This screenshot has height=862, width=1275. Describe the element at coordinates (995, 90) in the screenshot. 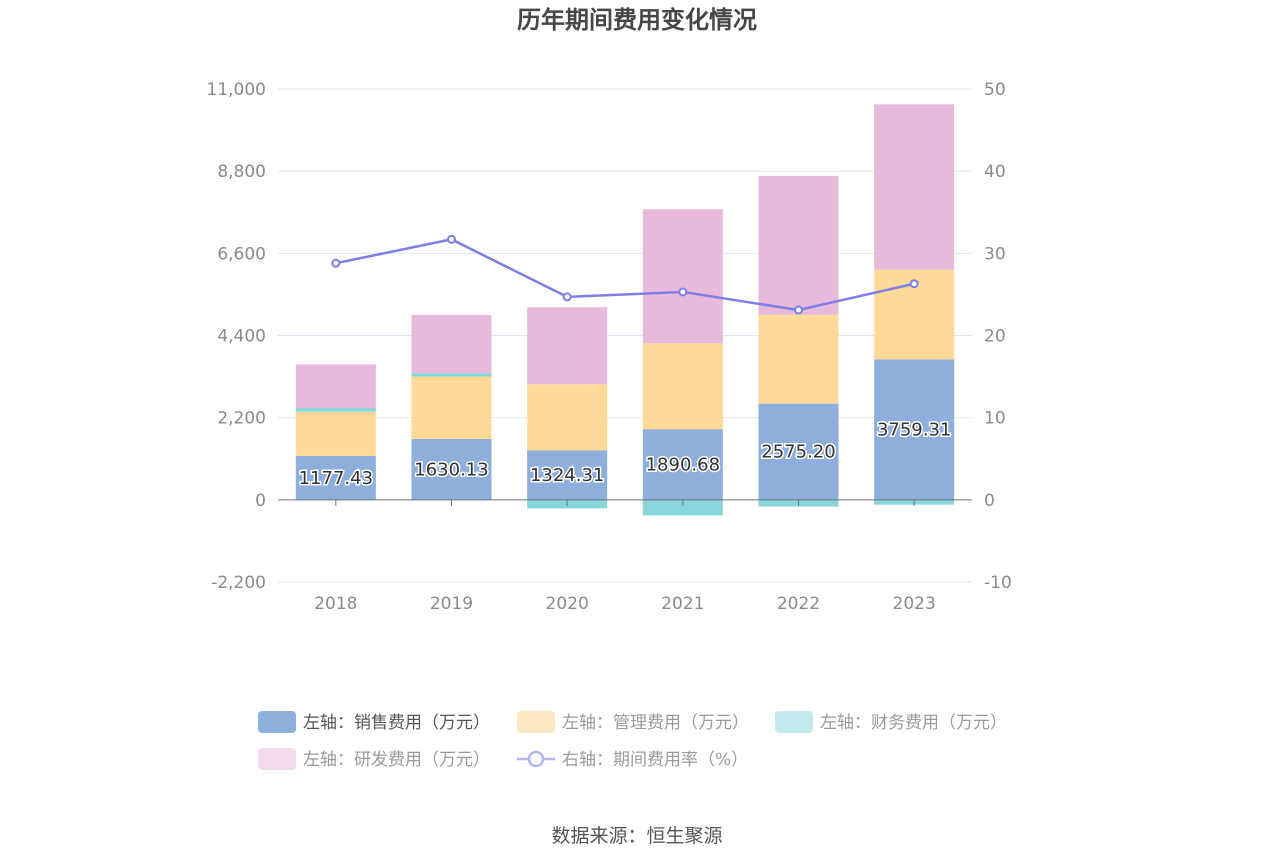

I see `right-tick-label: 50` at that location.